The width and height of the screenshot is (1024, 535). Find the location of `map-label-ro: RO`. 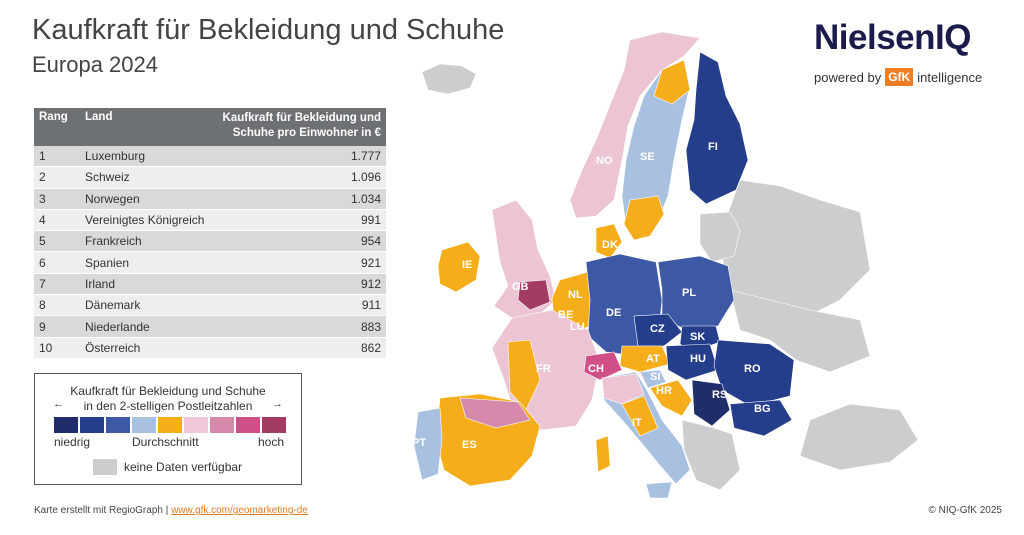

map-label-ro: RO is located at coordinates (752, 369).